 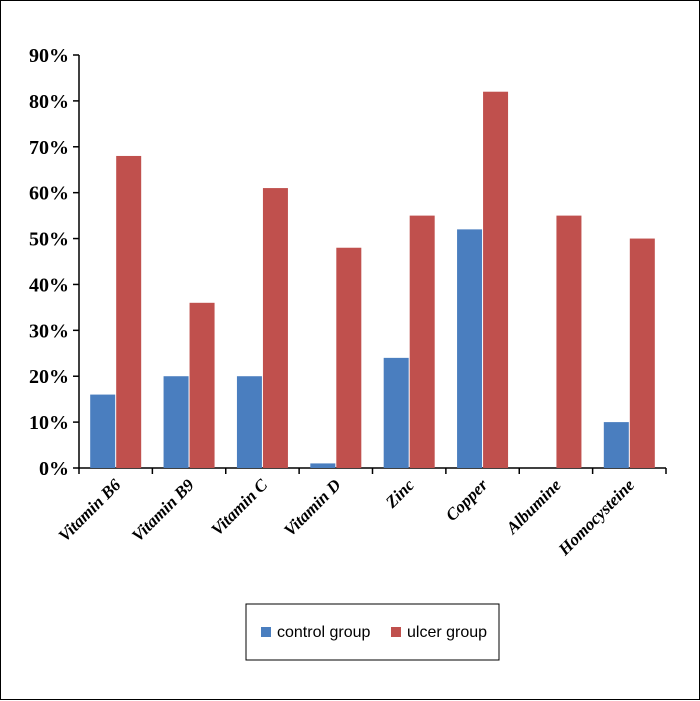 What do you see at coordinates (372, 470) in the screenshot?
I see `x-axis` at bounding box center [372, 470].